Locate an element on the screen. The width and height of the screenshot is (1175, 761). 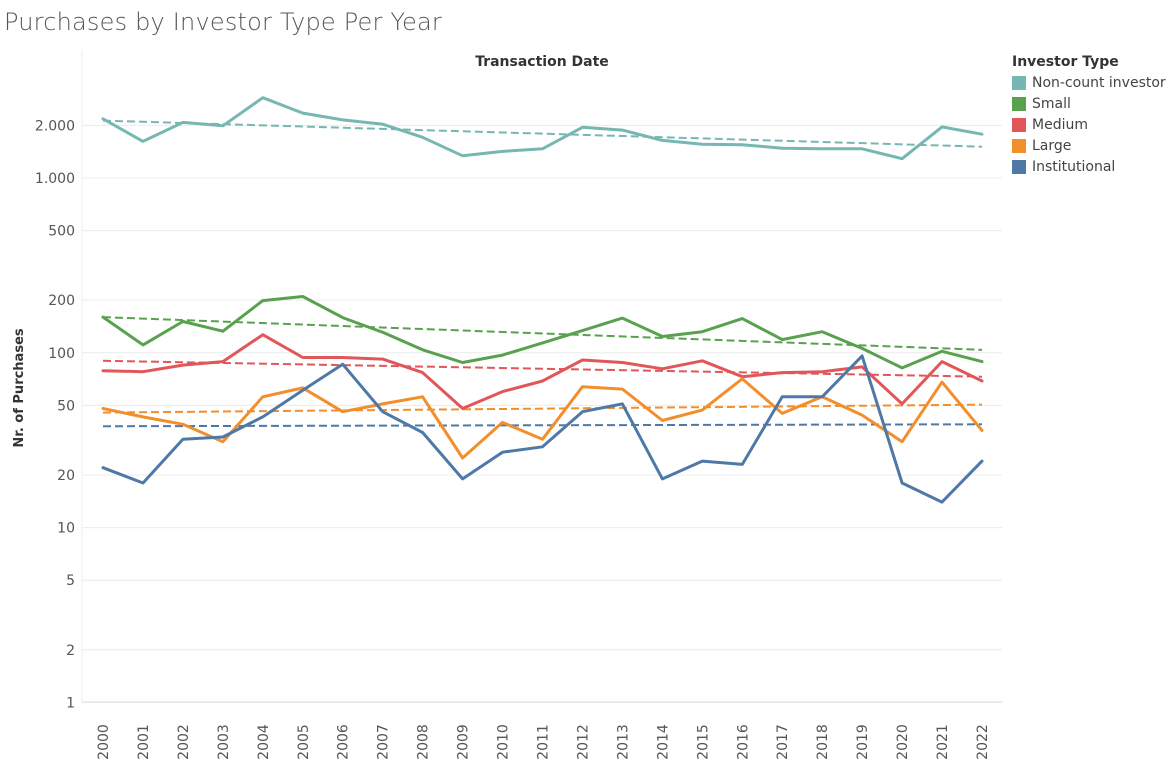
legend-title: Investor Type is located at coordinates (1065, 62).